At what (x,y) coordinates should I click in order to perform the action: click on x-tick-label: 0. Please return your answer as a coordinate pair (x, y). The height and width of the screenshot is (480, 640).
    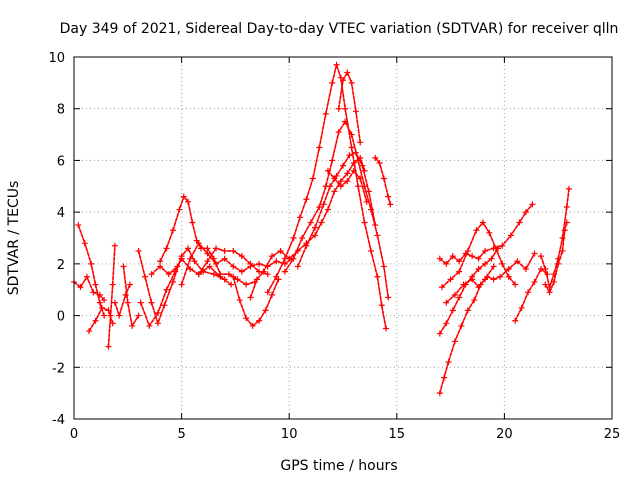
    Looking at the image, I should click on (74, 434).